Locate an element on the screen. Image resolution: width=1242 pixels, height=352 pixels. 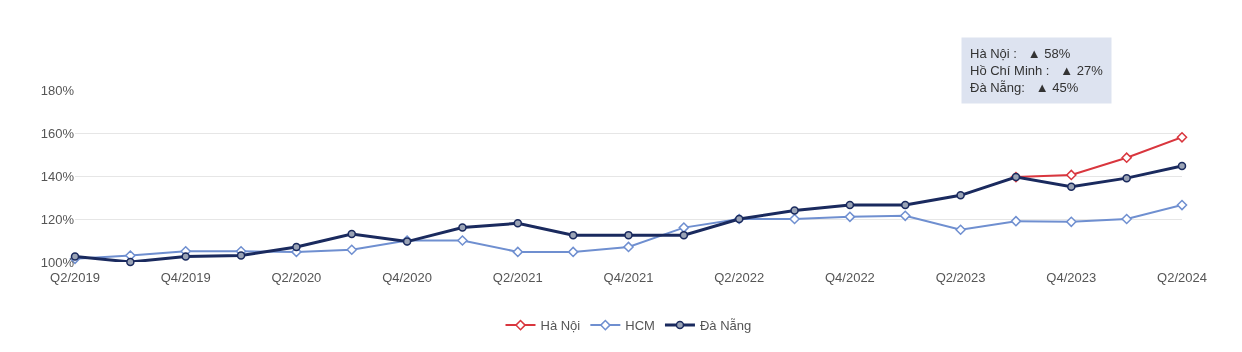
y-tick-label: 120% is located at coordinates (57, 219).